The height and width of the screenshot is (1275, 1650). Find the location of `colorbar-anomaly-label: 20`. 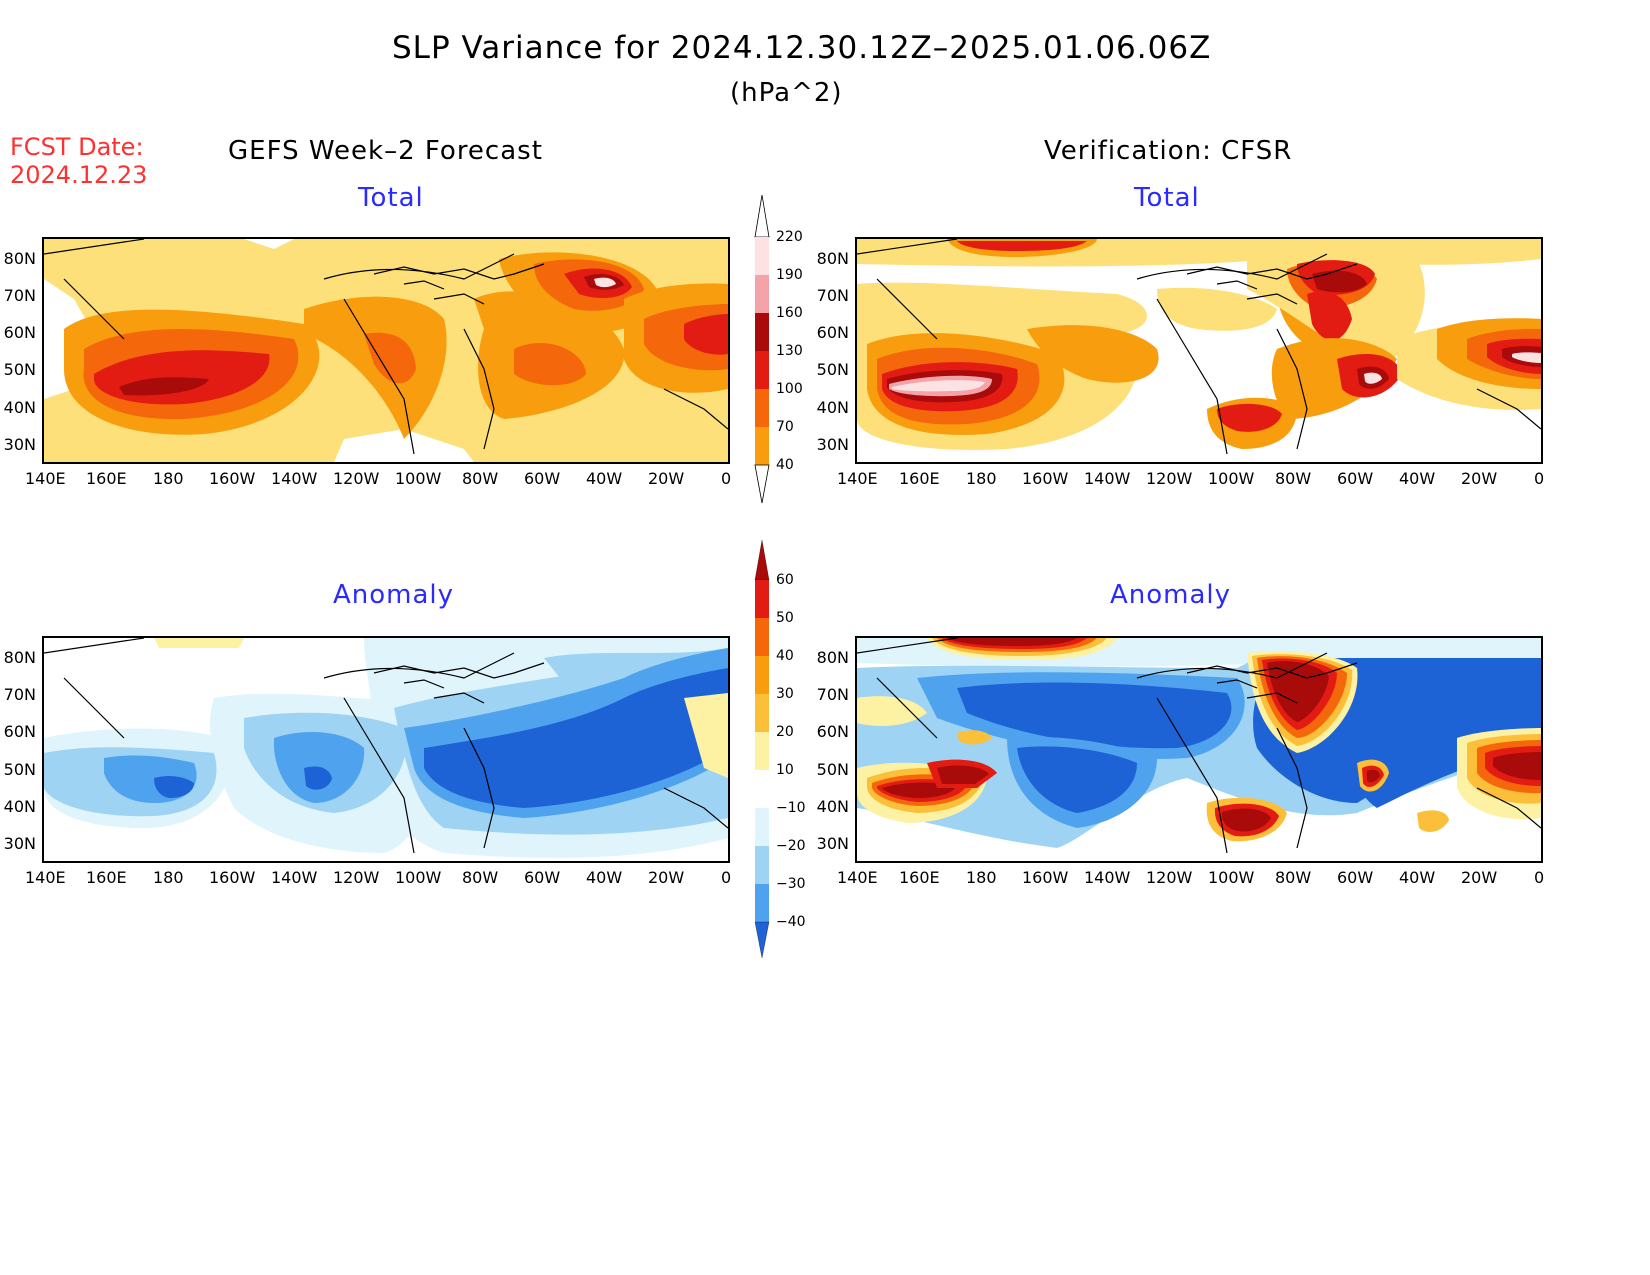

colorbar-anomaly-label: 20 is located at coordinates (785, 732).